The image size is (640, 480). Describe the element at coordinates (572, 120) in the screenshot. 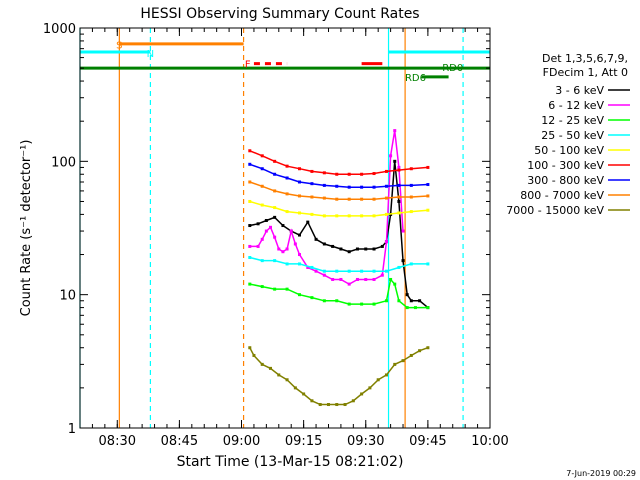

I see `legend-entry-label: 12 - 25 keV` at that location.